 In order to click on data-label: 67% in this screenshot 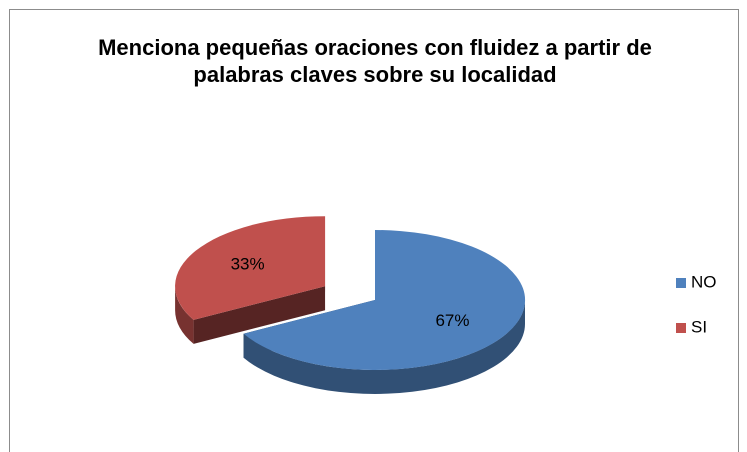, I will do `click(452, 320)`.